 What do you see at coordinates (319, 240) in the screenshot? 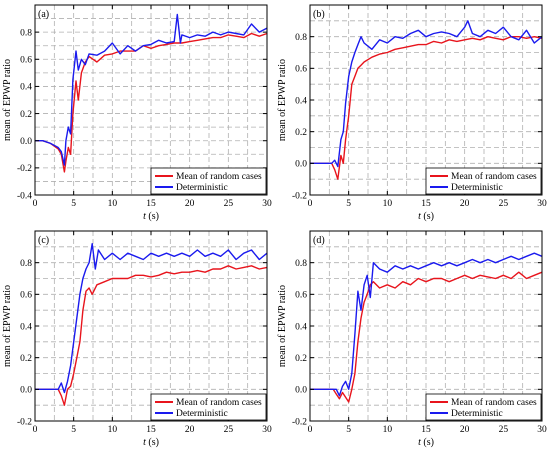
I see `panel-label: (d)` at bounding box center [319, 240].